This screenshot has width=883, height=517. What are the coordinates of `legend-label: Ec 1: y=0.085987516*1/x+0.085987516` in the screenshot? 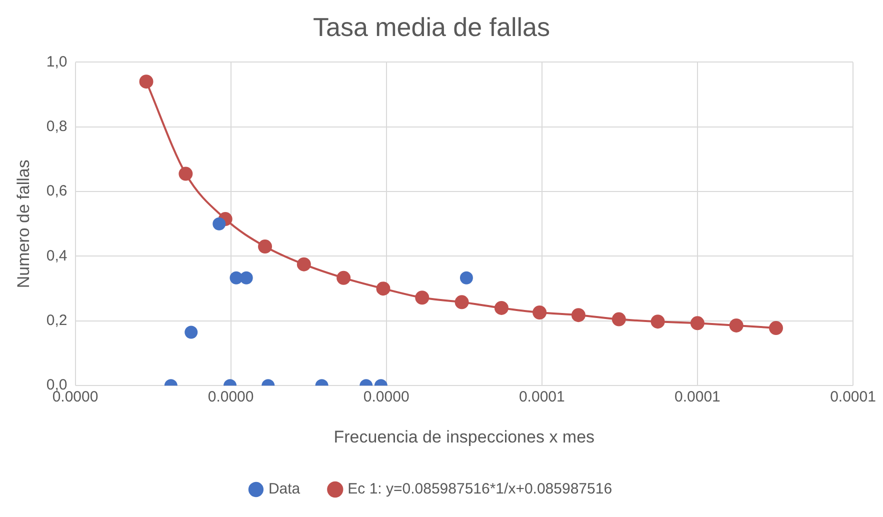 It's located at (480, 489).